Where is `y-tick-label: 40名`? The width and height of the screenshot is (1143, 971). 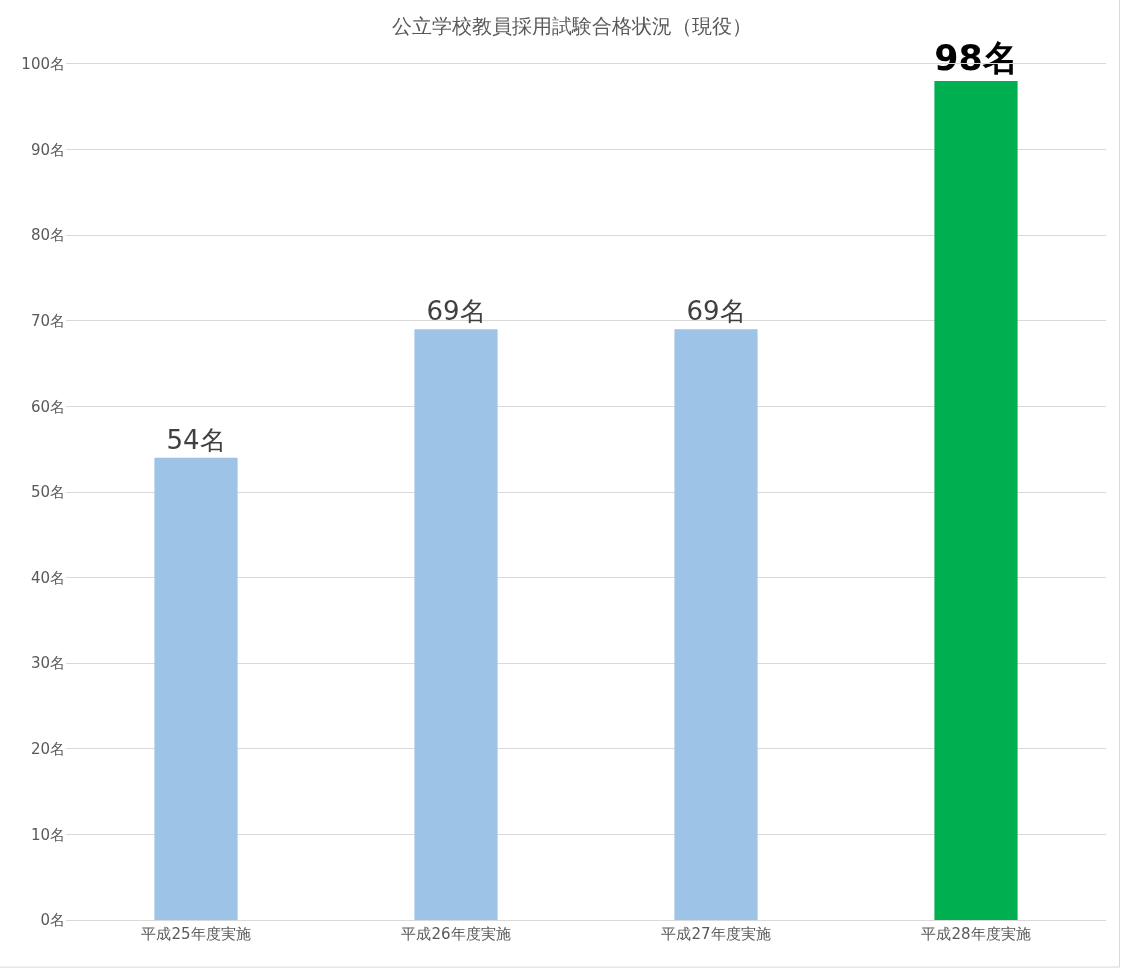 y-tick-label: 40名 is located at coordinates (47, 577).